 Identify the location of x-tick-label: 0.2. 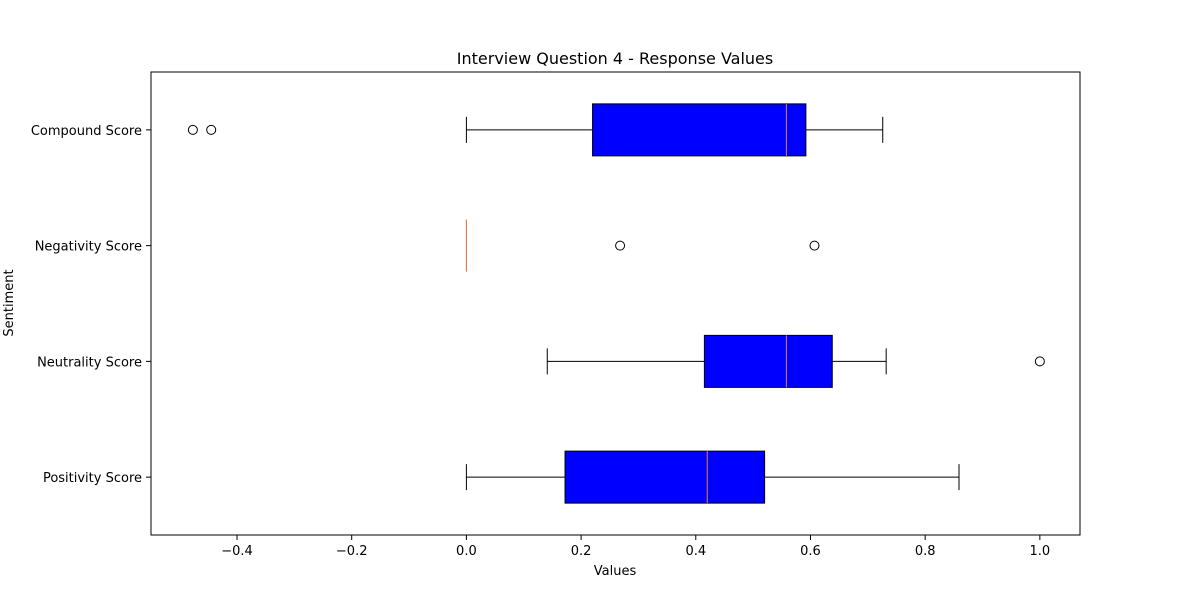
(581, 551).